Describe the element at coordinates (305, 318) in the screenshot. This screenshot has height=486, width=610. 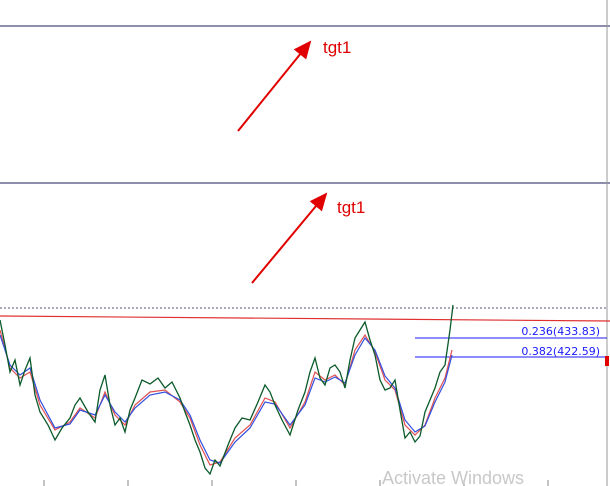
I see `resistance-line` at that location.